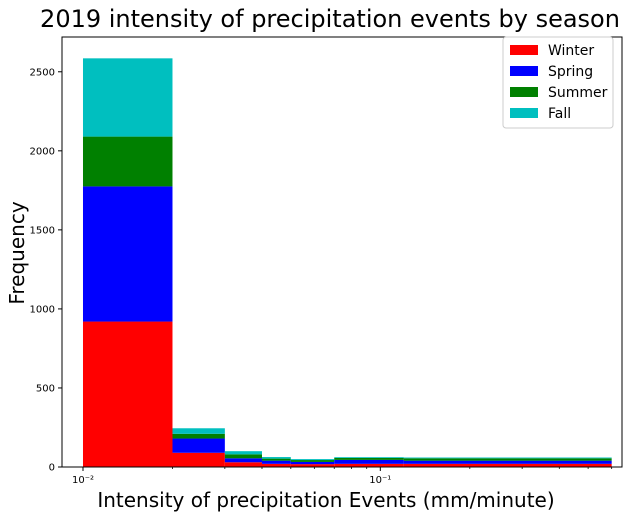 The image size is (639, 518). What do you see at coordinates (524, 113) in the screenshot?
I see `legend-swatch-fall` at bounding box center [524, 113].